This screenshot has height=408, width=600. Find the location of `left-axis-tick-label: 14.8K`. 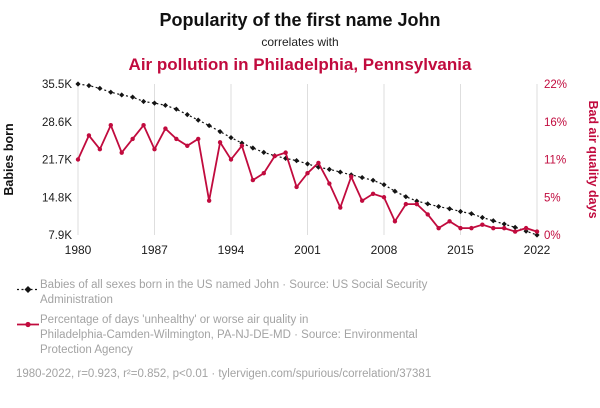

left-axis-tick-label: 14.8K is located at coordinates (57, 198).